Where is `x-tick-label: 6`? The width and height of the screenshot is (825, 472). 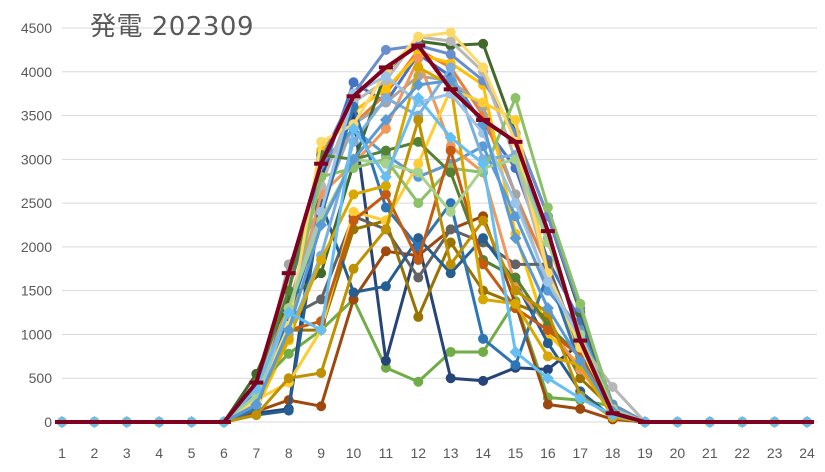
x-tick-label: 6 is located at coordinates (224, 453).